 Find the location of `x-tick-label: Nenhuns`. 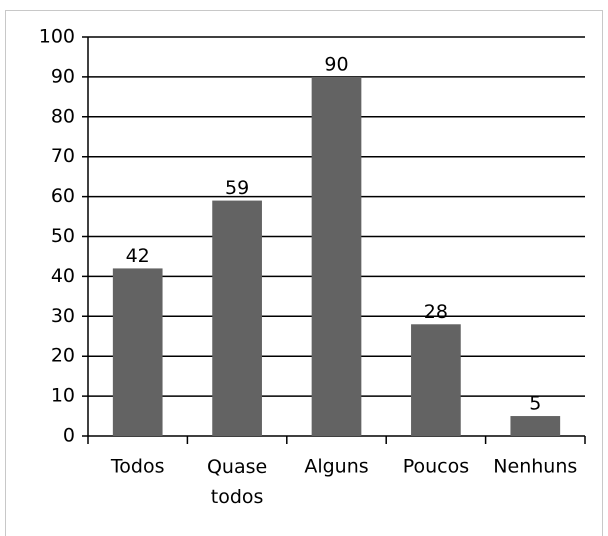

x-tick-label: Nenhuns is located at coordinates (535, 467).